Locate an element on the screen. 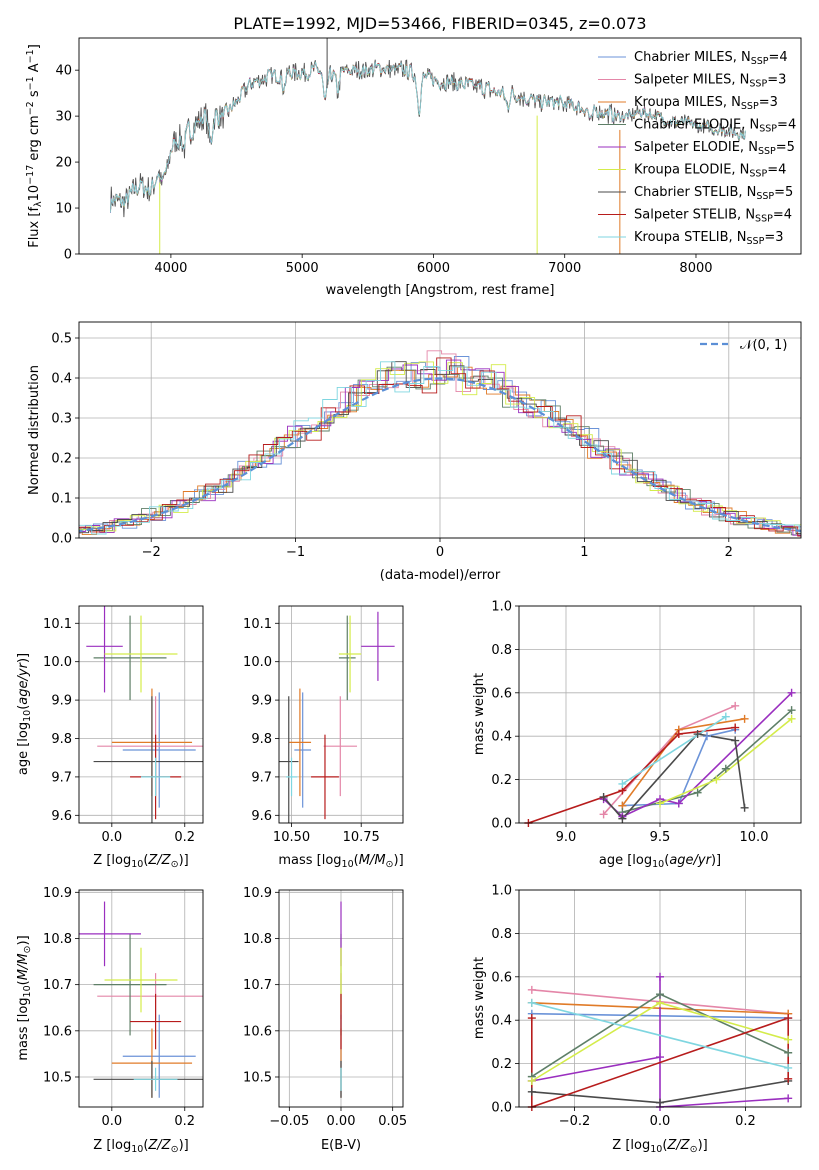 The height and width of the screenshot is (1170, 819). y-tick-label: 10.0 is located at coordinates (57, 662).